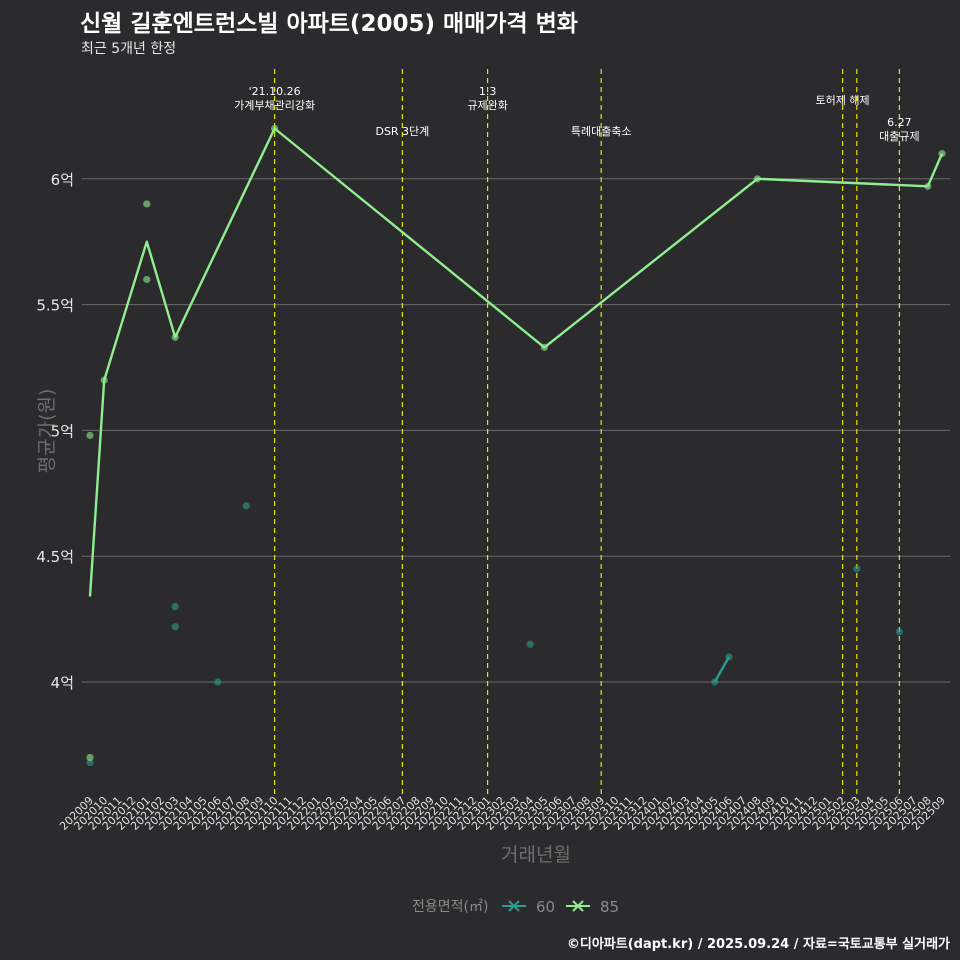 Image resolution: width=960 pixels, height=960 pixels. What do you see at coordinates (488, 91) in the screenshot?
I see `event-label: 1.3` at bounding box center [488, 91].